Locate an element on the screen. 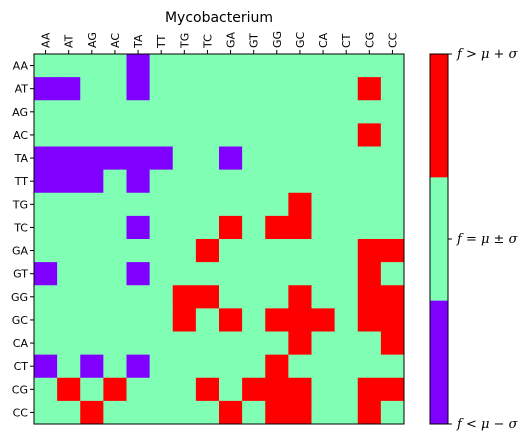  y-axis-ticks: AA AT AG AC TA TT TG TC GA GT GG GC CA CT CG CC is located at coordinates (22, 239).